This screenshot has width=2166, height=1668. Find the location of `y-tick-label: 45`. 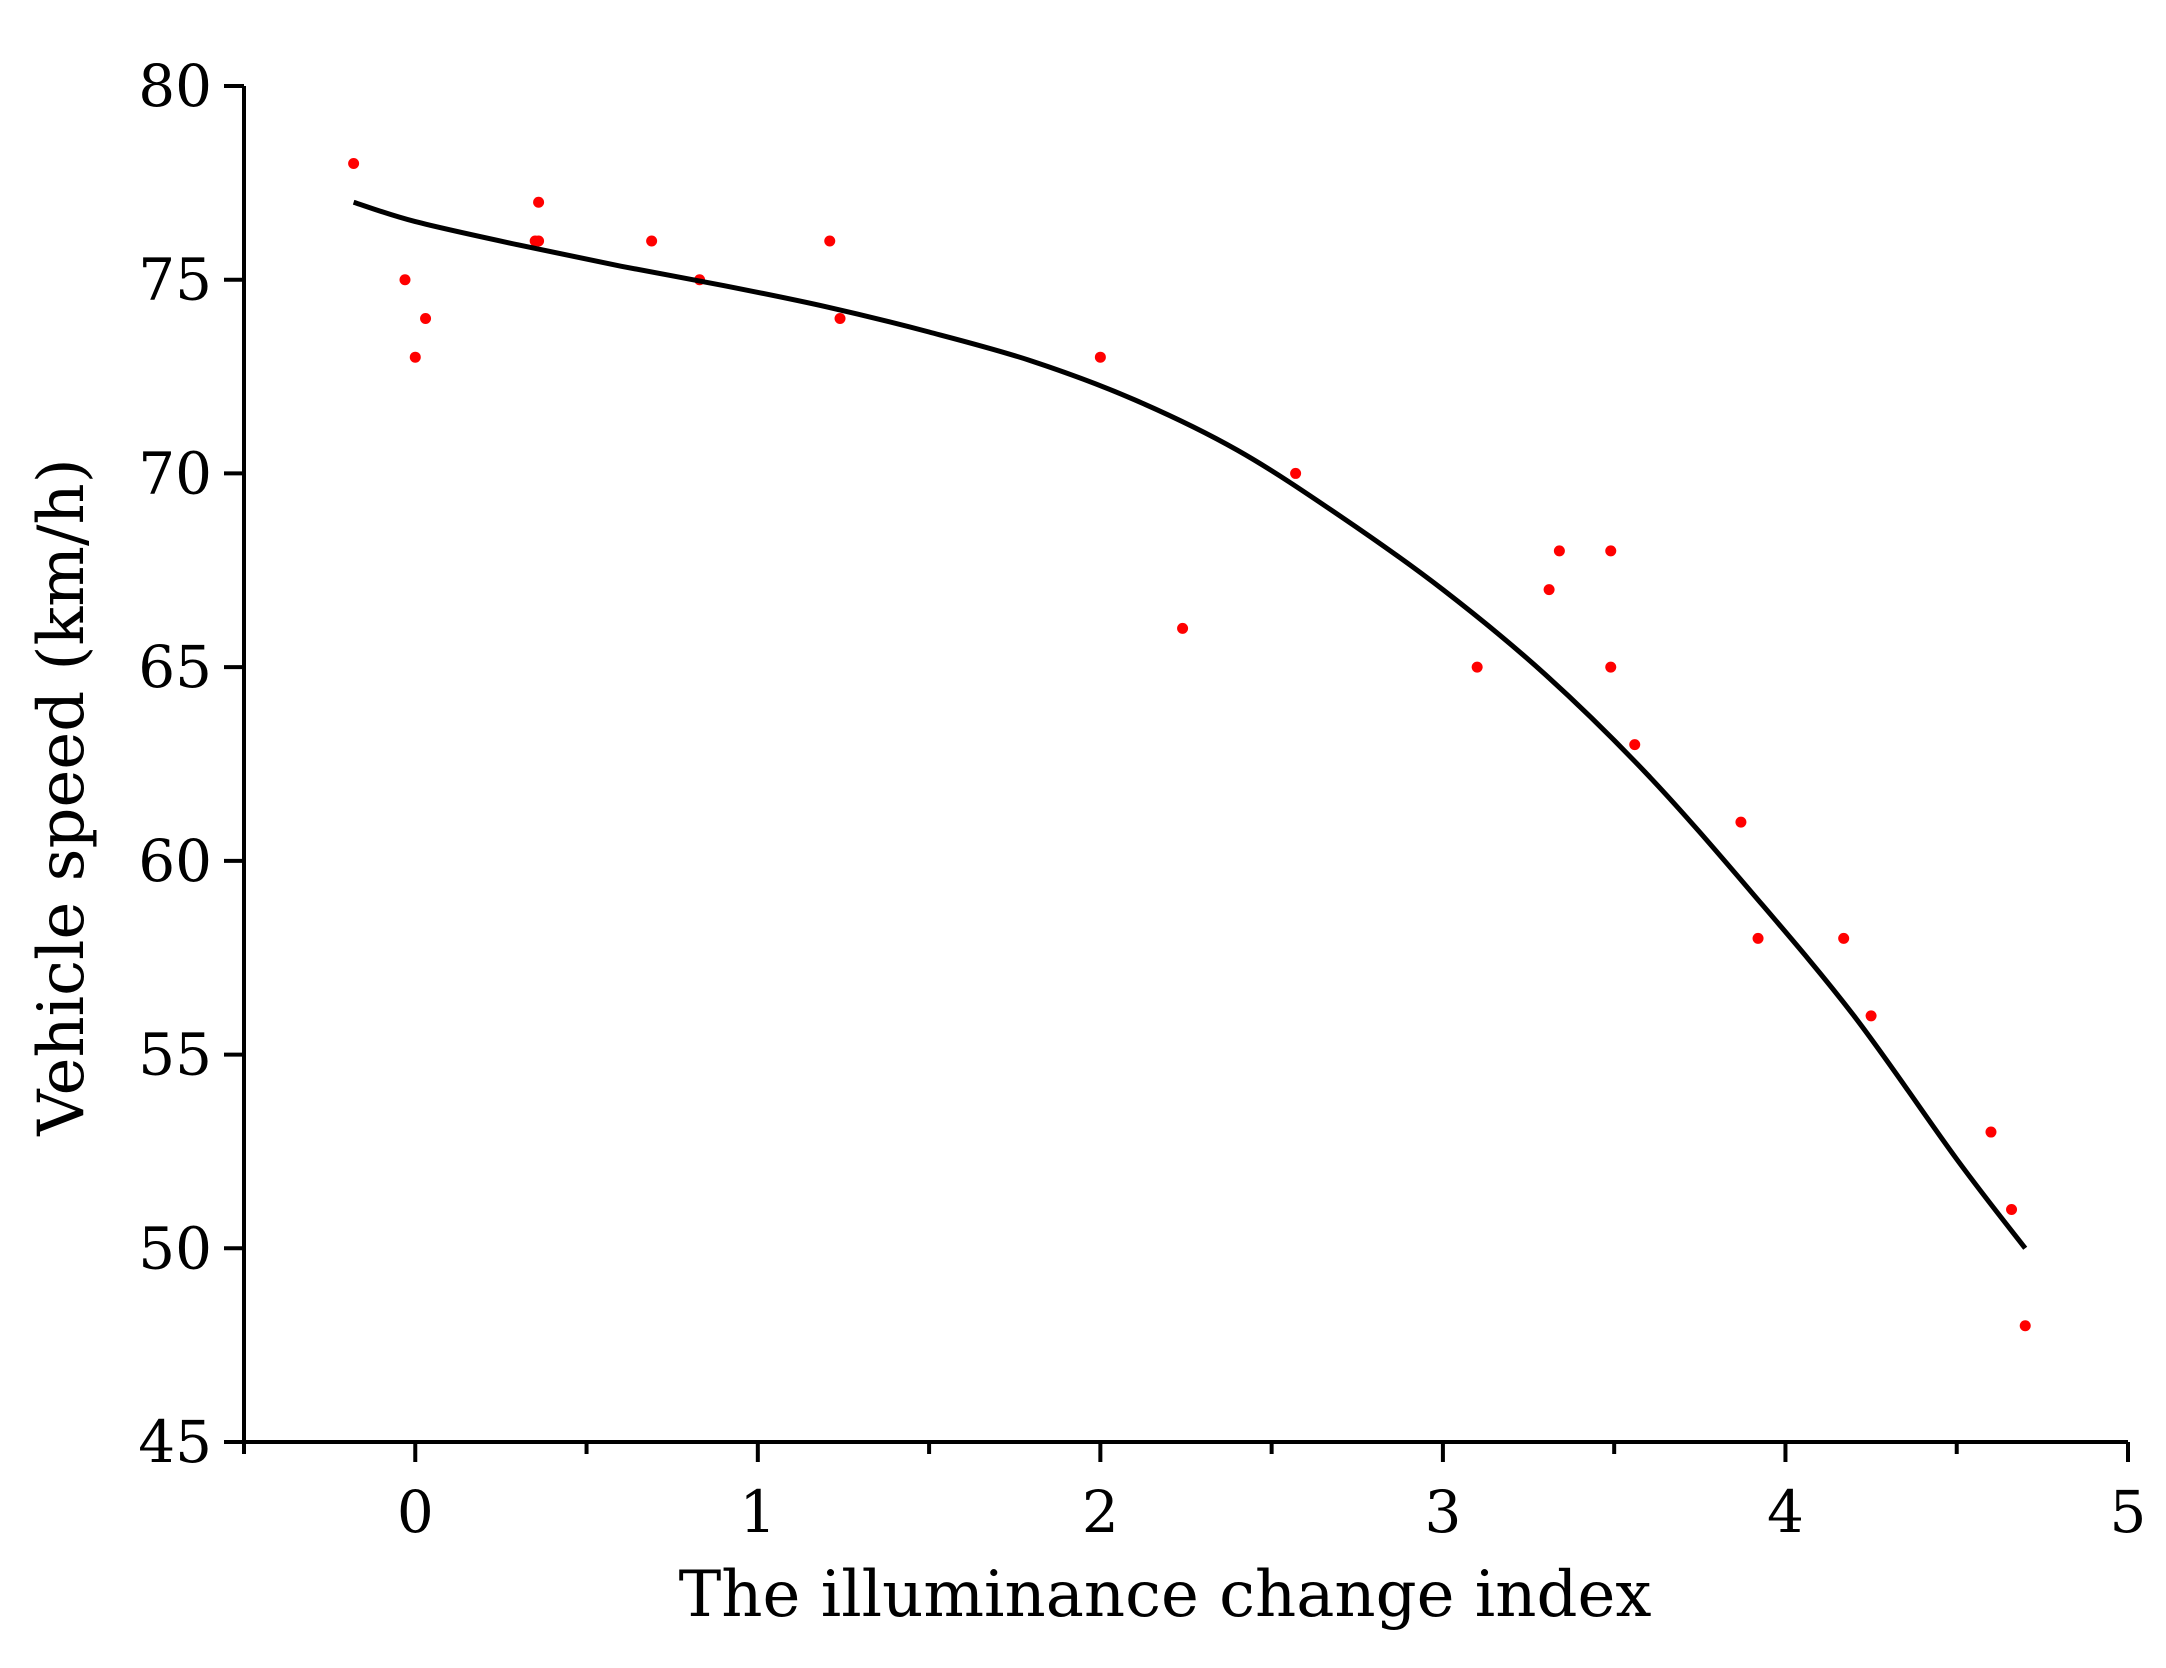

y-tick-label: 45 is located at coordinates (175, 1442).